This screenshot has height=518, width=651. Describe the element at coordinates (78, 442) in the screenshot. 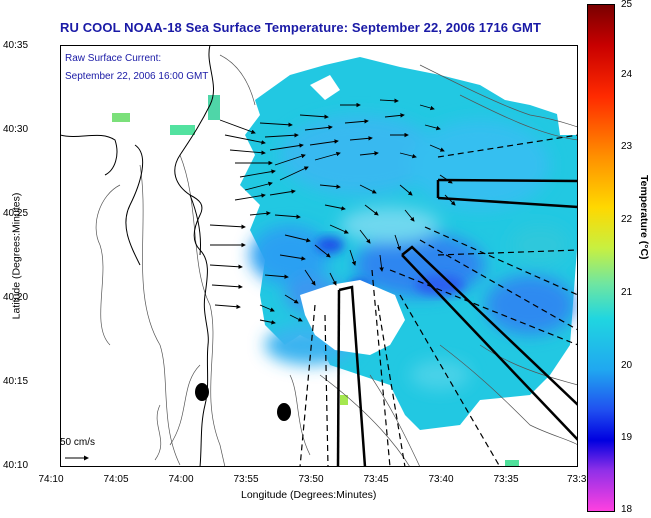

I see `scale-label: 50 cm/s` at that location.